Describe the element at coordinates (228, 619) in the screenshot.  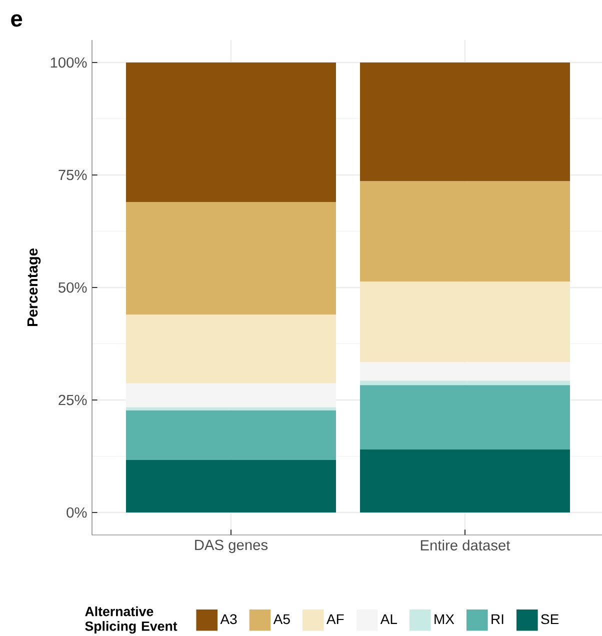
I see `legend-label: A3` at that location.